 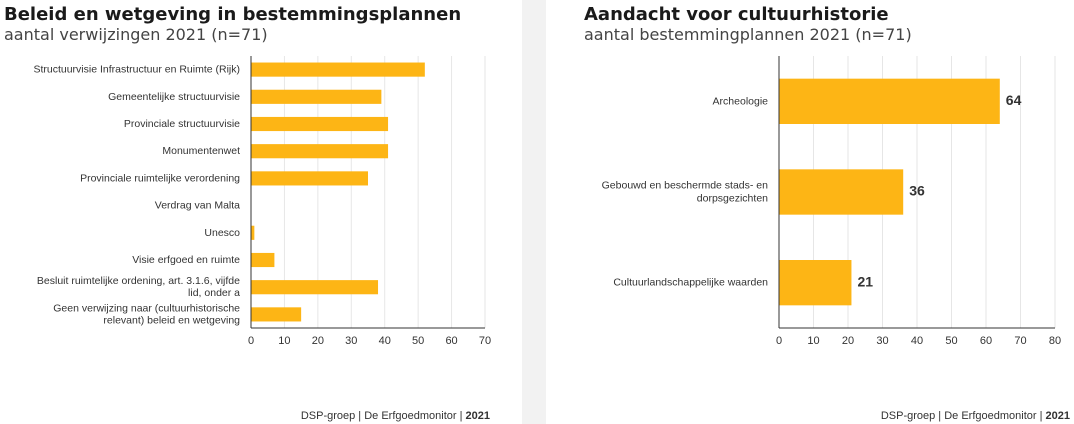 I want to click on left-chart-x-tick-label: 50, so click(x=418, y=341).